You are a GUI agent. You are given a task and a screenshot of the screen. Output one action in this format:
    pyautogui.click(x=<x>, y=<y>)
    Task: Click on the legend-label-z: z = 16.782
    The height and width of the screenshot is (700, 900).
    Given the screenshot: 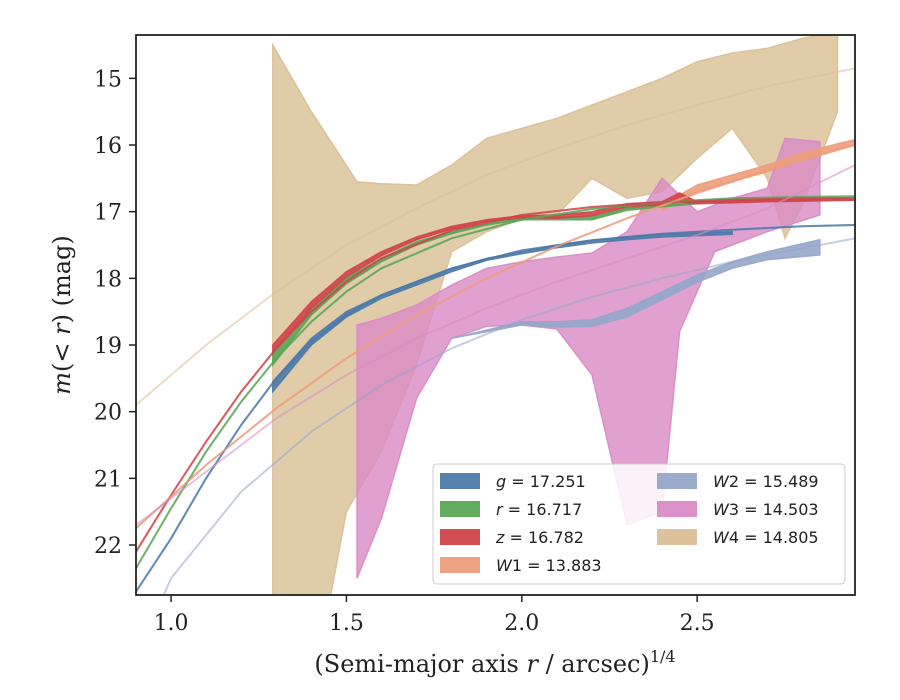 What is the action you would take?
    pyautogui.click(x=539, y=537)
    